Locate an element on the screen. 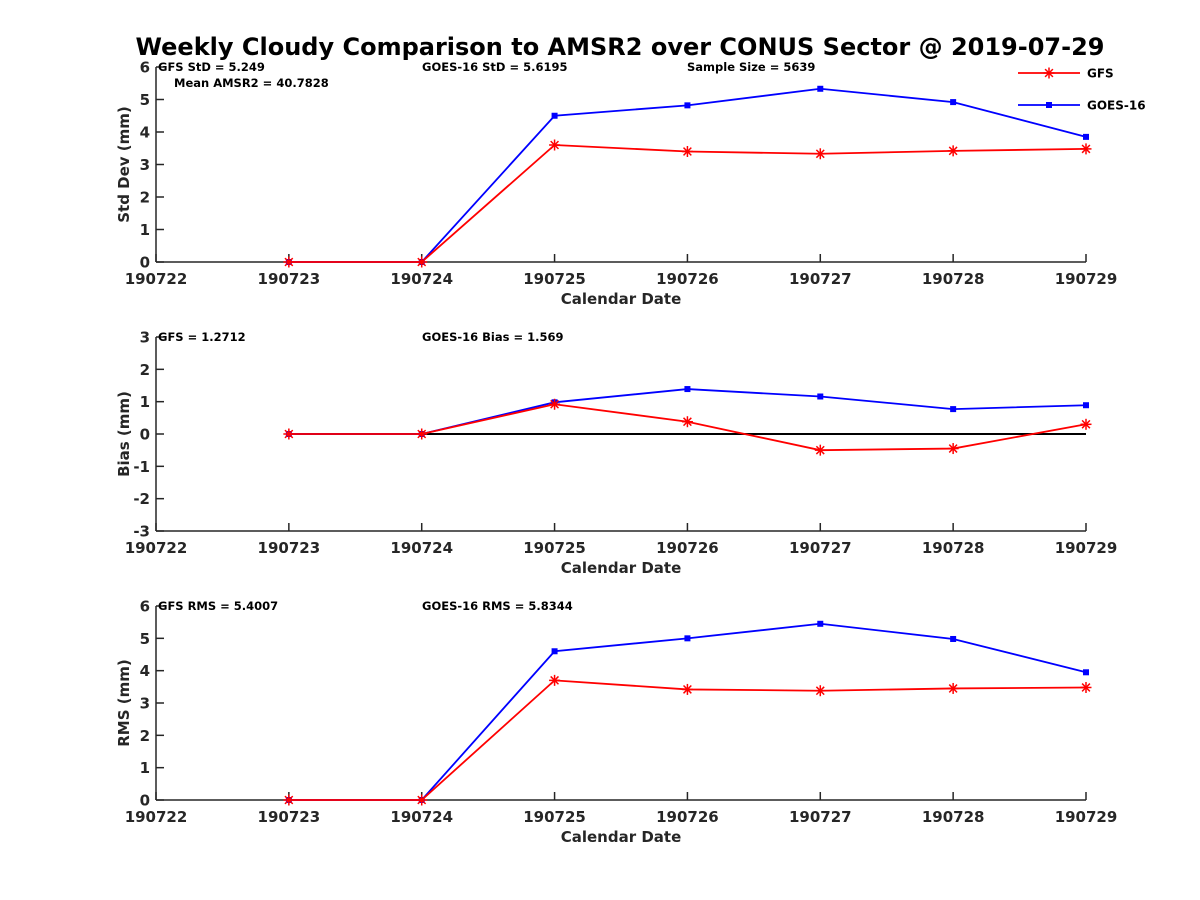 Image resolution: width=1200 pixels, height=900 pixels. panel-rms-xtick-label: 190729 is located at coordinates (1086, 817).